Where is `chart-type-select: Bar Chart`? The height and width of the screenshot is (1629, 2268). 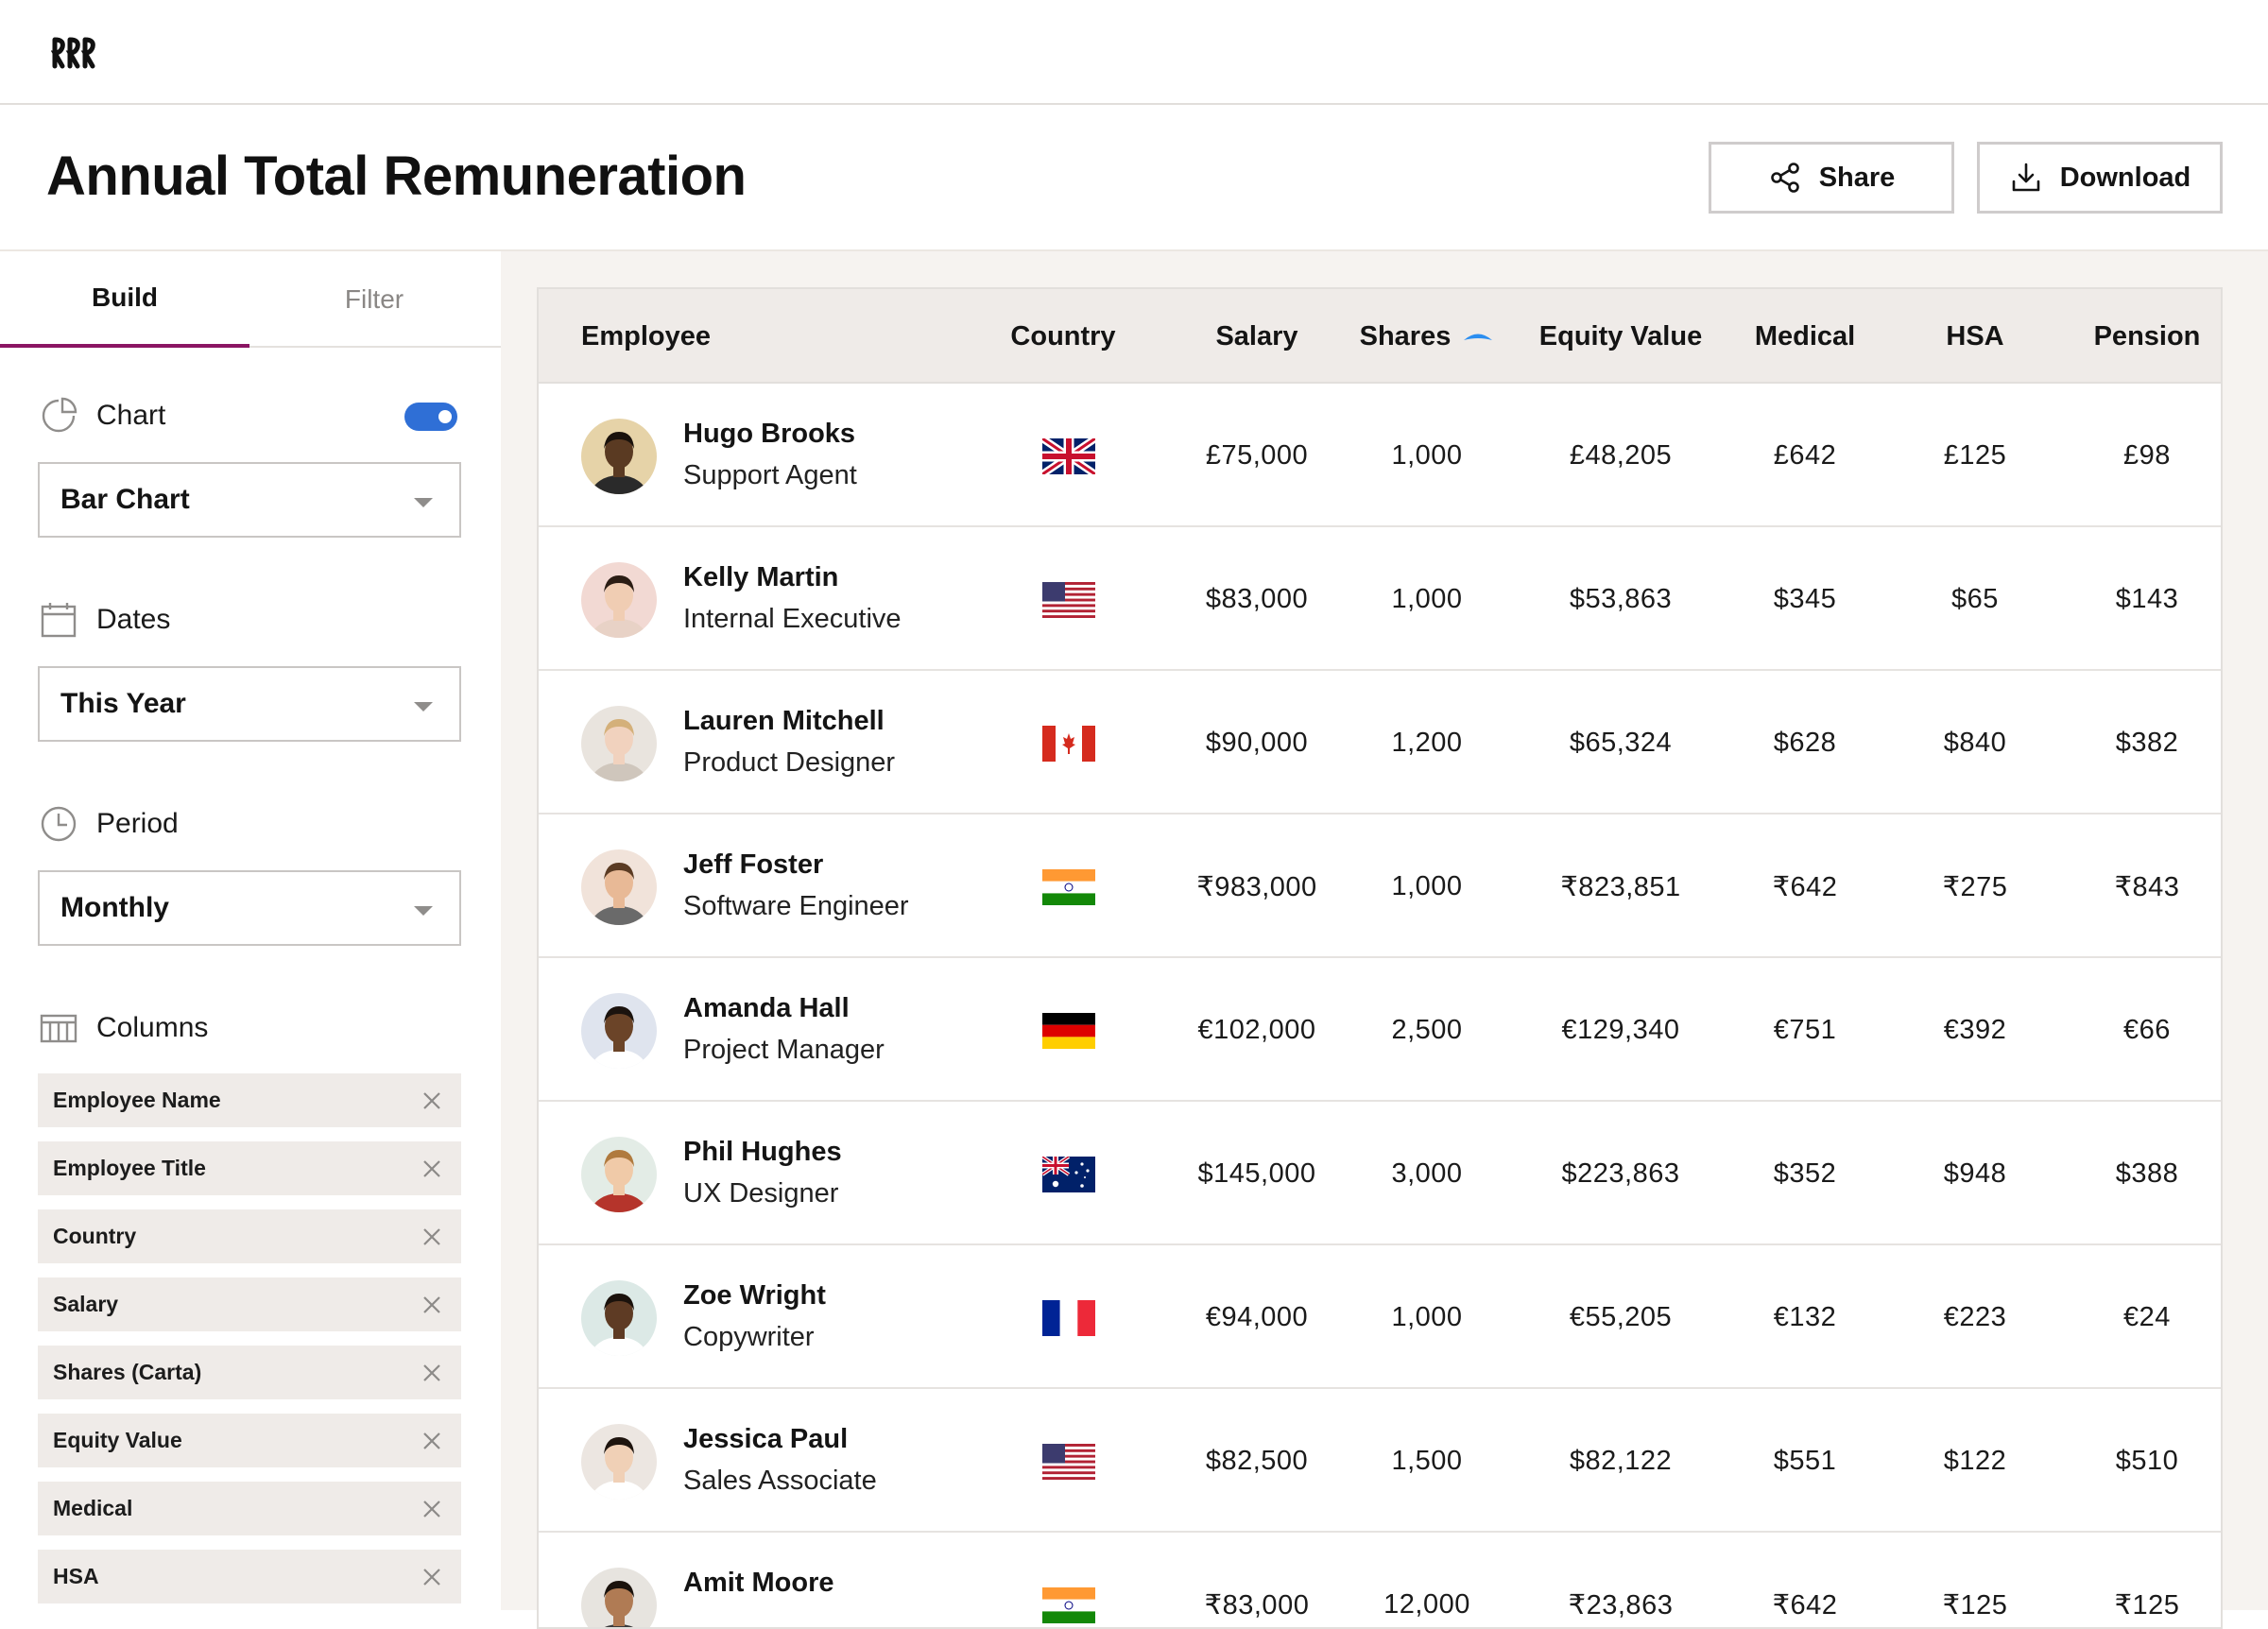
chart-type-select: Bar Chart is located at coordinates (249, 500).